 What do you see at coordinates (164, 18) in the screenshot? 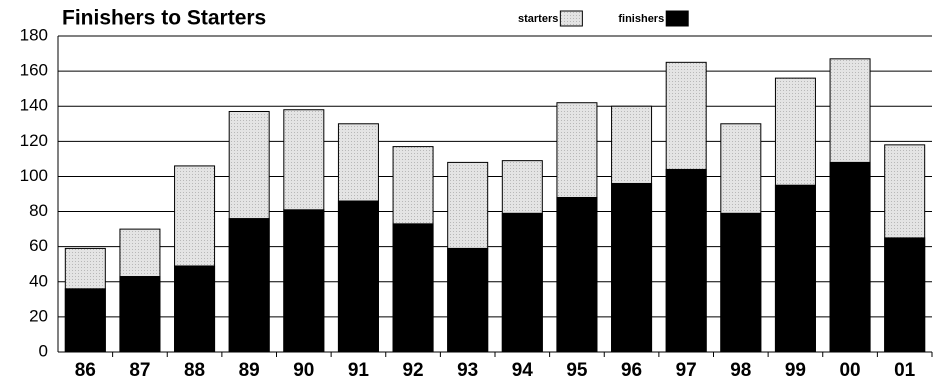
I see `chart-title: Finishers to Starters` at bounding box center [164, 18].